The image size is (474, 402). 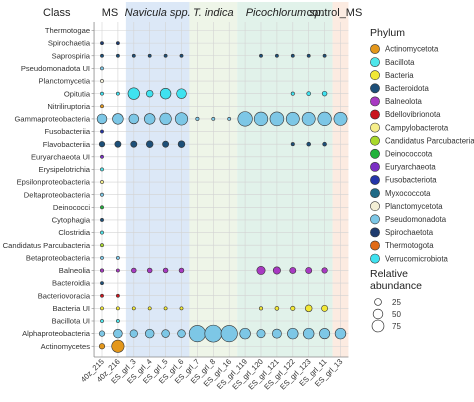 What do you see at coordinates (410, 167) in the screenshot?
I see `legend-label: Euryarchaeota` at bounding box center [410, 167].